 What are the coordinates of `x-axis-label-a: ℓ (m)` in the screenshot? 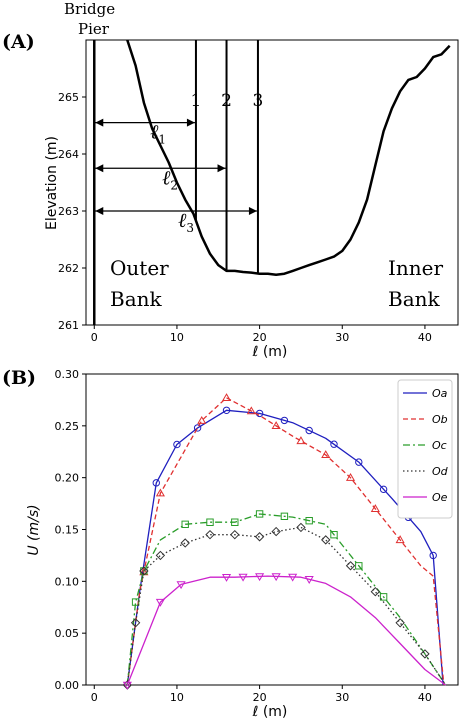 It's located at (270, 352).